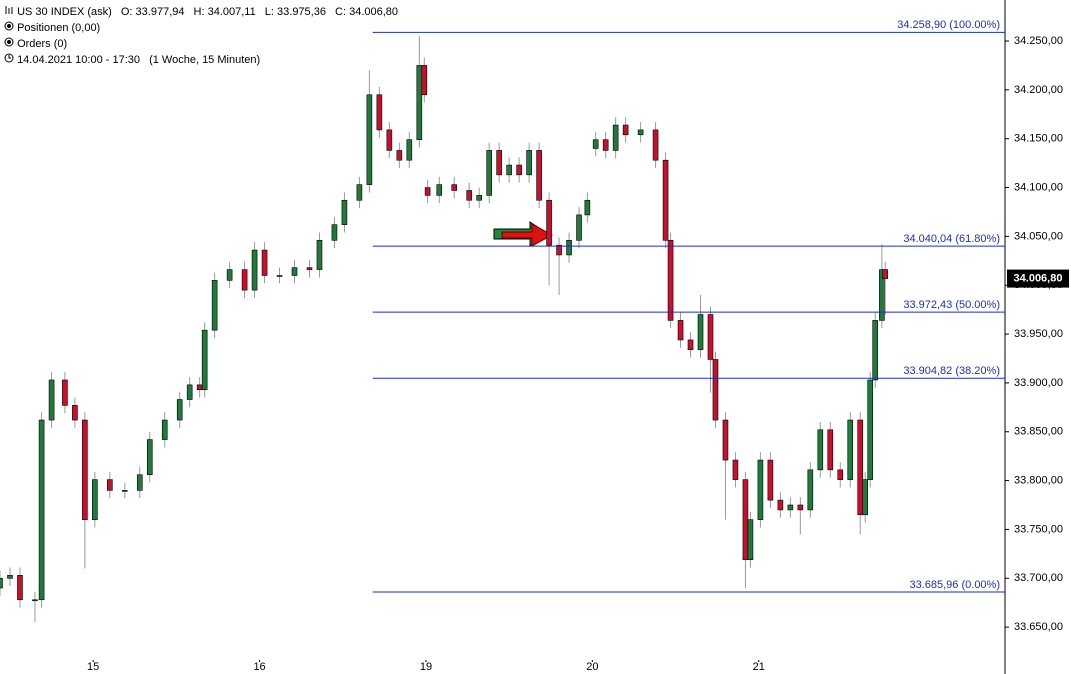  What do you see at coordinates (204, 28) in the screenshot?
I see `positions-line: Positionen (0,00)` at bounding box center [204, 28].